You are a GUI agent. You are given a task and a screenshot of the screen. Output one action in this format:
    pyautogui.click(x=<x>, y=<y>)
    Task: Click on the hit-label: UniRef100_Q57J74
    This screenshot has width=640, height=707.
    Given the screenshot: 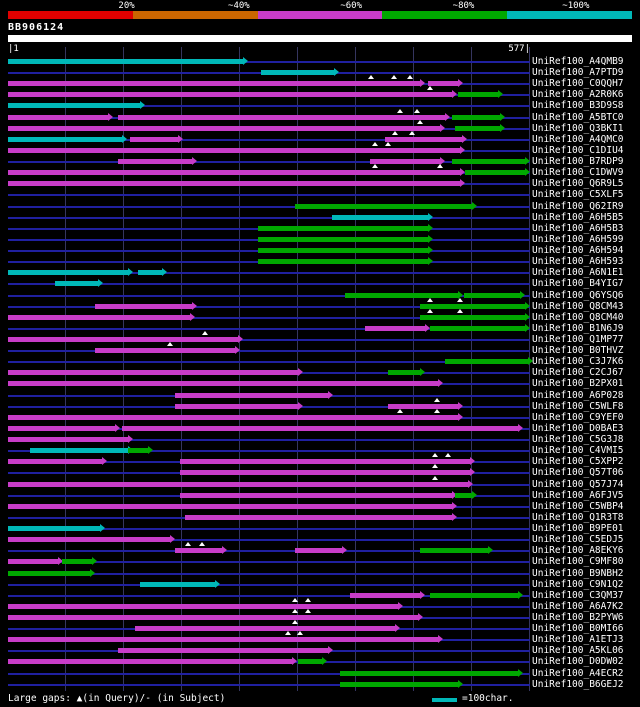 What is the action you would take?
    pyautogui.click(x=578, y=484)
    